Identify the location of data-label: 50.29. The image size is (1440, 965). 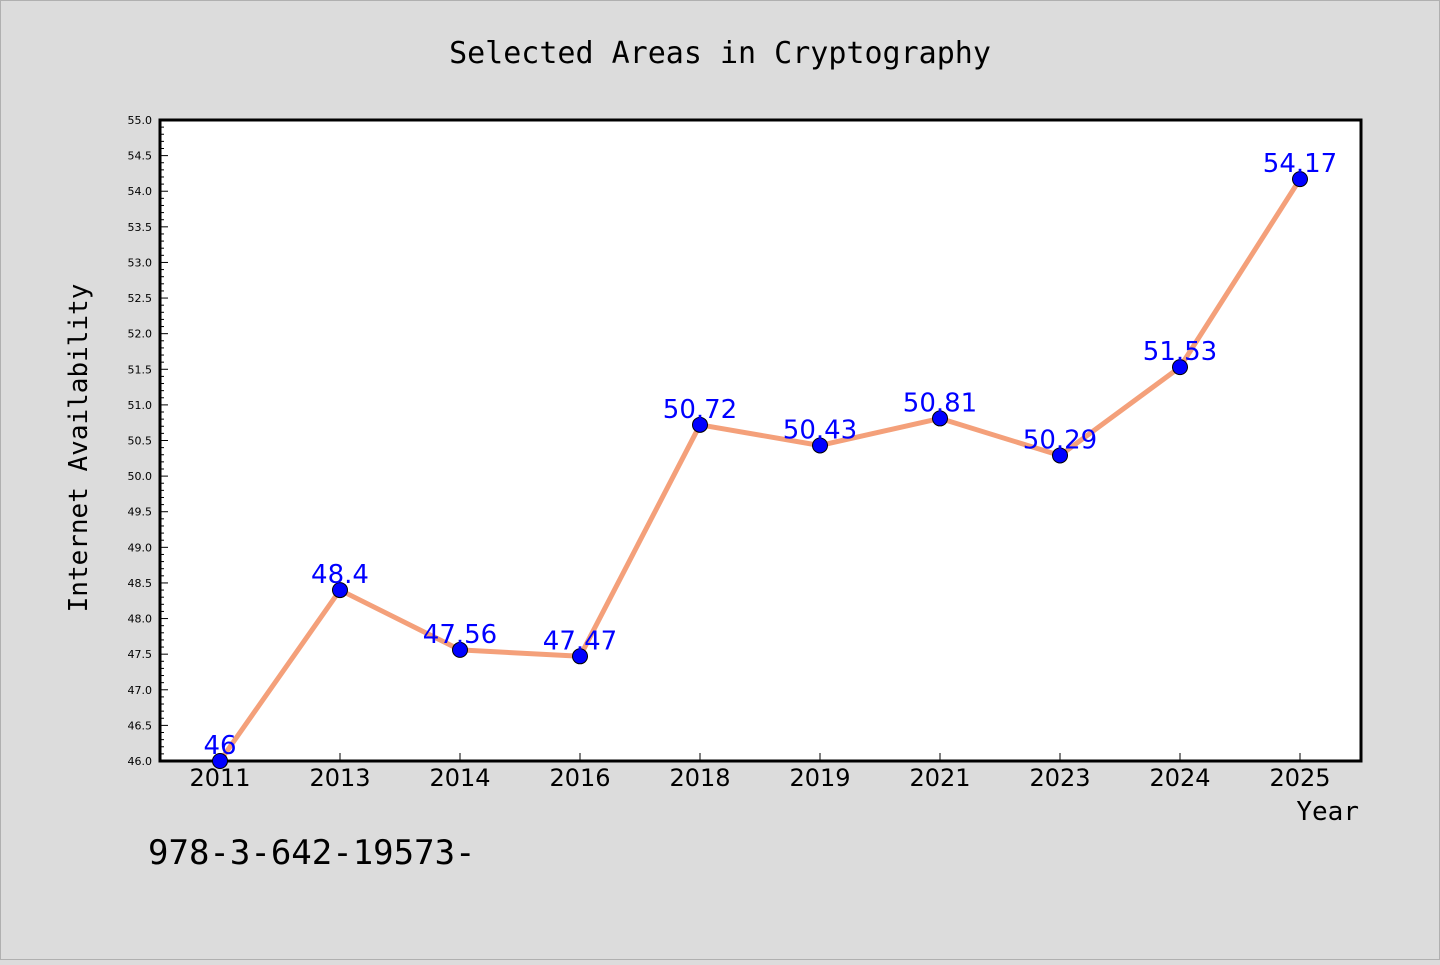
(1060, 440).